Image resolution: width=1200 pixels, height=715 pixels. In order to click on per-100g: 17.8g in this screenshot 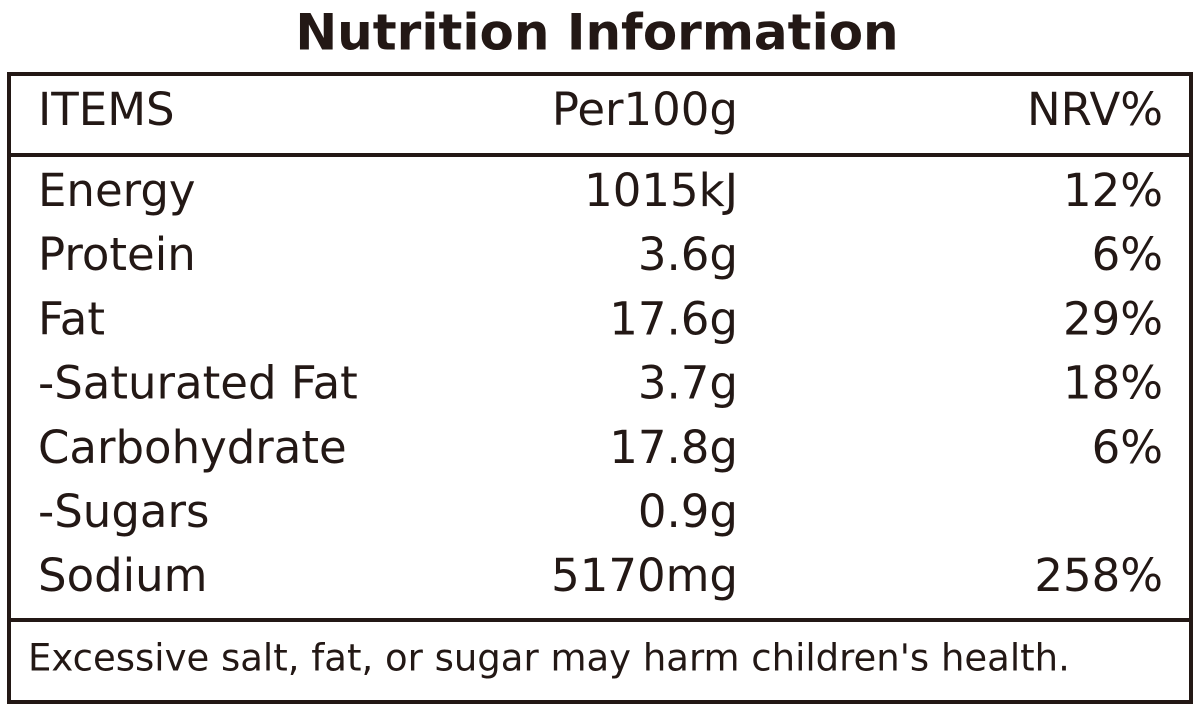, I will do `click(673, 447)`.